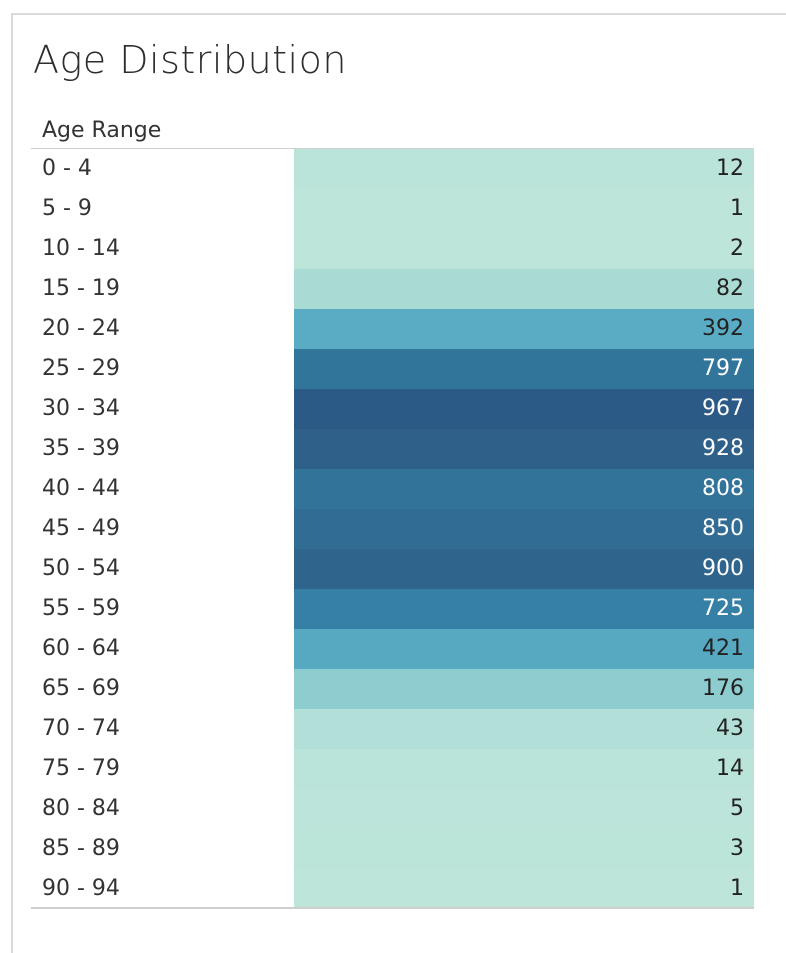 Image resolution: width=786 pixels, height=953 pixels. I want to click on age-range-label: 70 - 74, so click(81, 728).